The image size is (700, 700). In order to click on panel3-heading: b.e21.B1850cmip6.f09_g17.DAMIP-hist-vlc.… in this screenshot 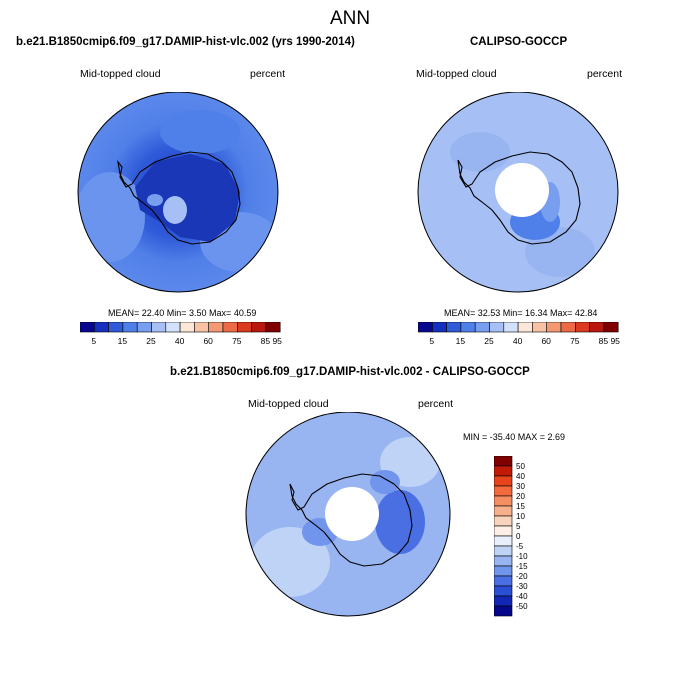, I will do `click(350, 372)`.